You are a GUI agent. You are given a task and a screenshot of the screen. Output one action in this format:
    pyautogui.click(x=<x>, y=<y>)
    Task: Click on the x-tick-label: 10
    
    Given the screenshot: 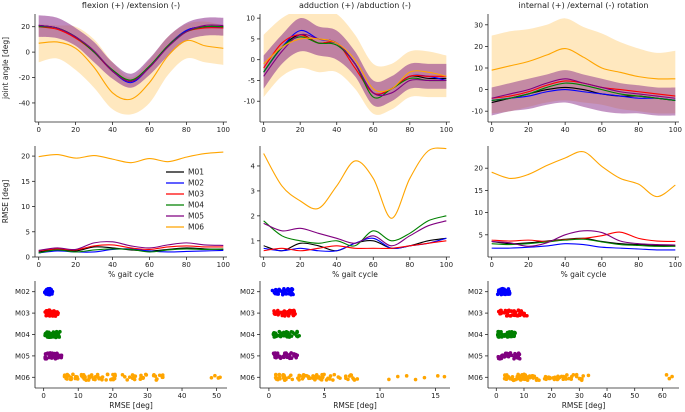 What is the action you would take?
    pyautogui.click(x=524, y=396)
    